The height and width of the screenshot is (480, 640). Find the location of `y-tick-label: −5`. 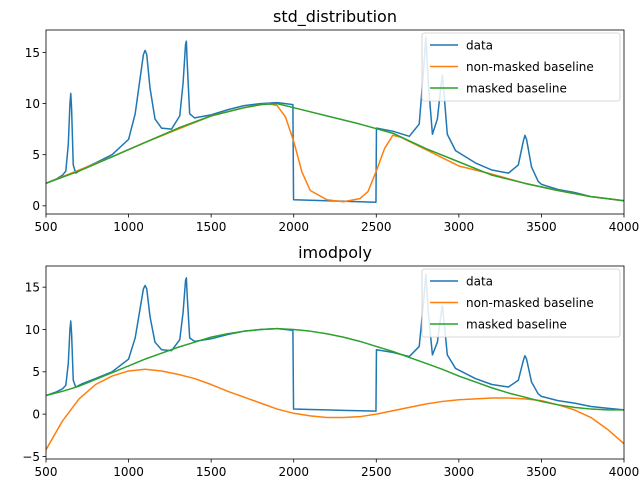

y-tick-label: −5 is located at coordinates (31, 457).